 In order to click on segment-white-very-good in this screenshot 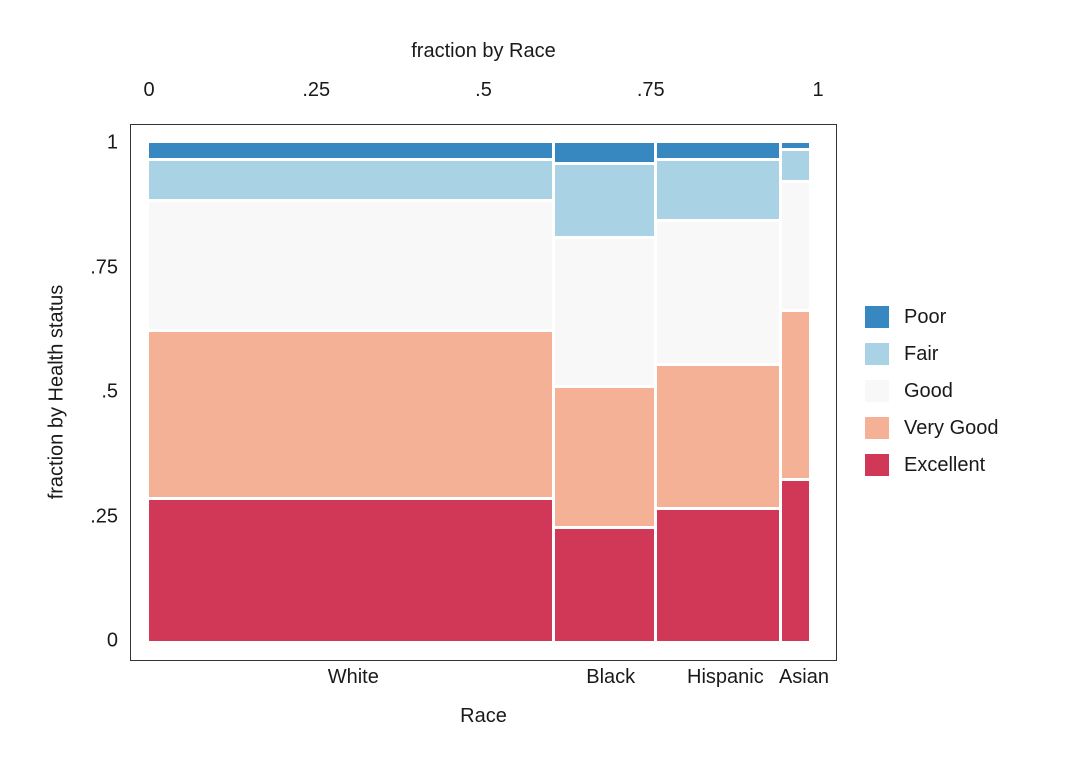, I will do `click(351, 414)`.